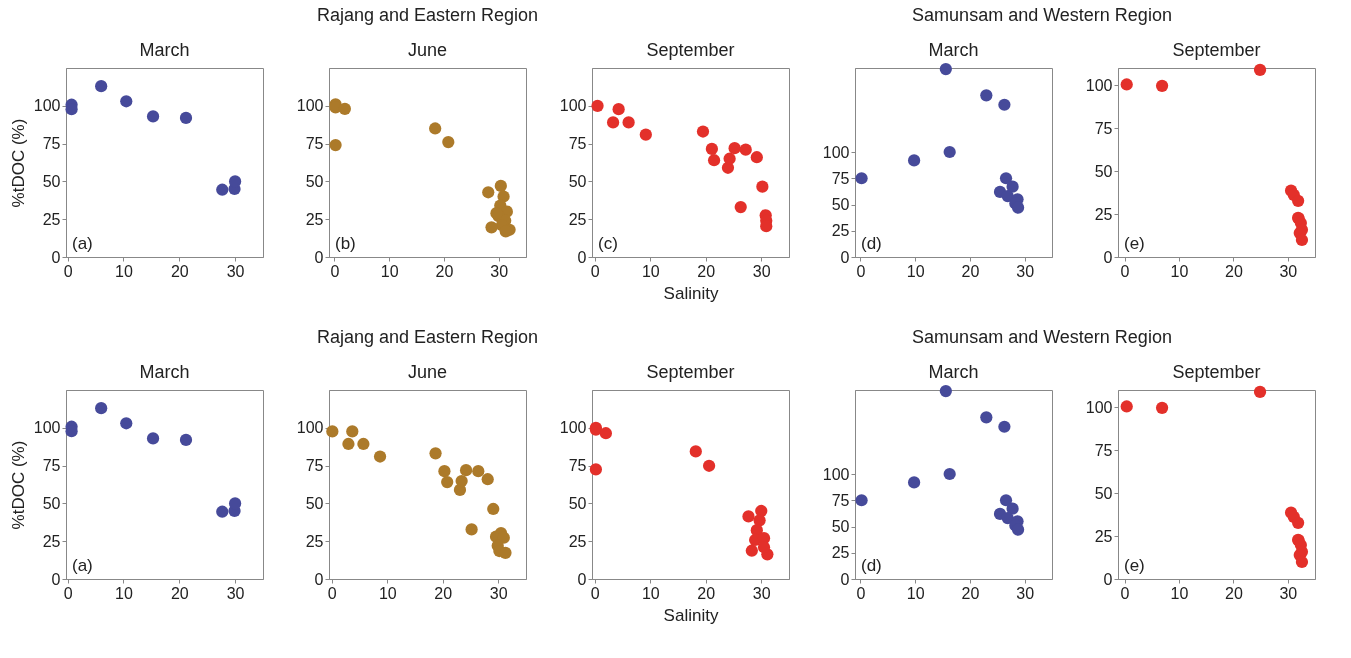 This screenshot has width=1351, height=658. Describe the element at coordinates (1042, 15) in the screenshot. I see `chart-subtitle: Samunsam and Western Region` at that location.